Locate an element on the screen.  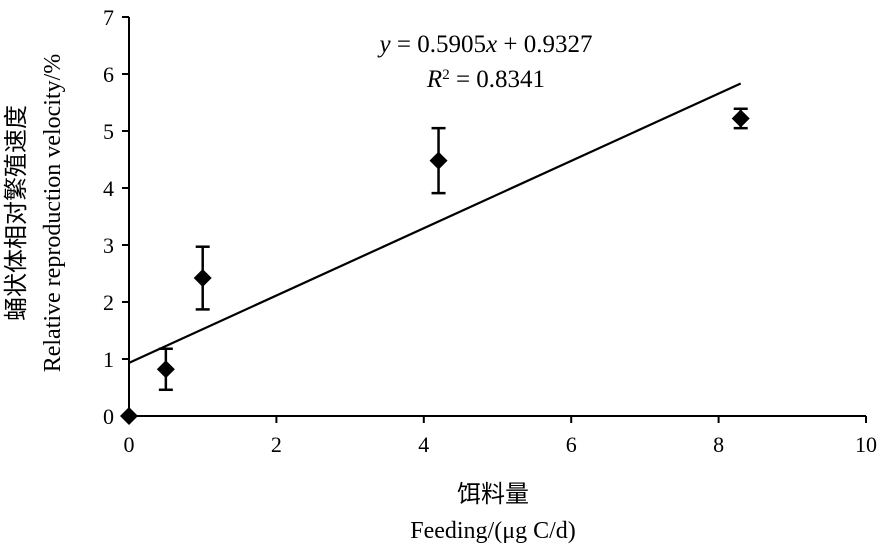
y-tick-label: 1 is located at coordinates (108, 359).